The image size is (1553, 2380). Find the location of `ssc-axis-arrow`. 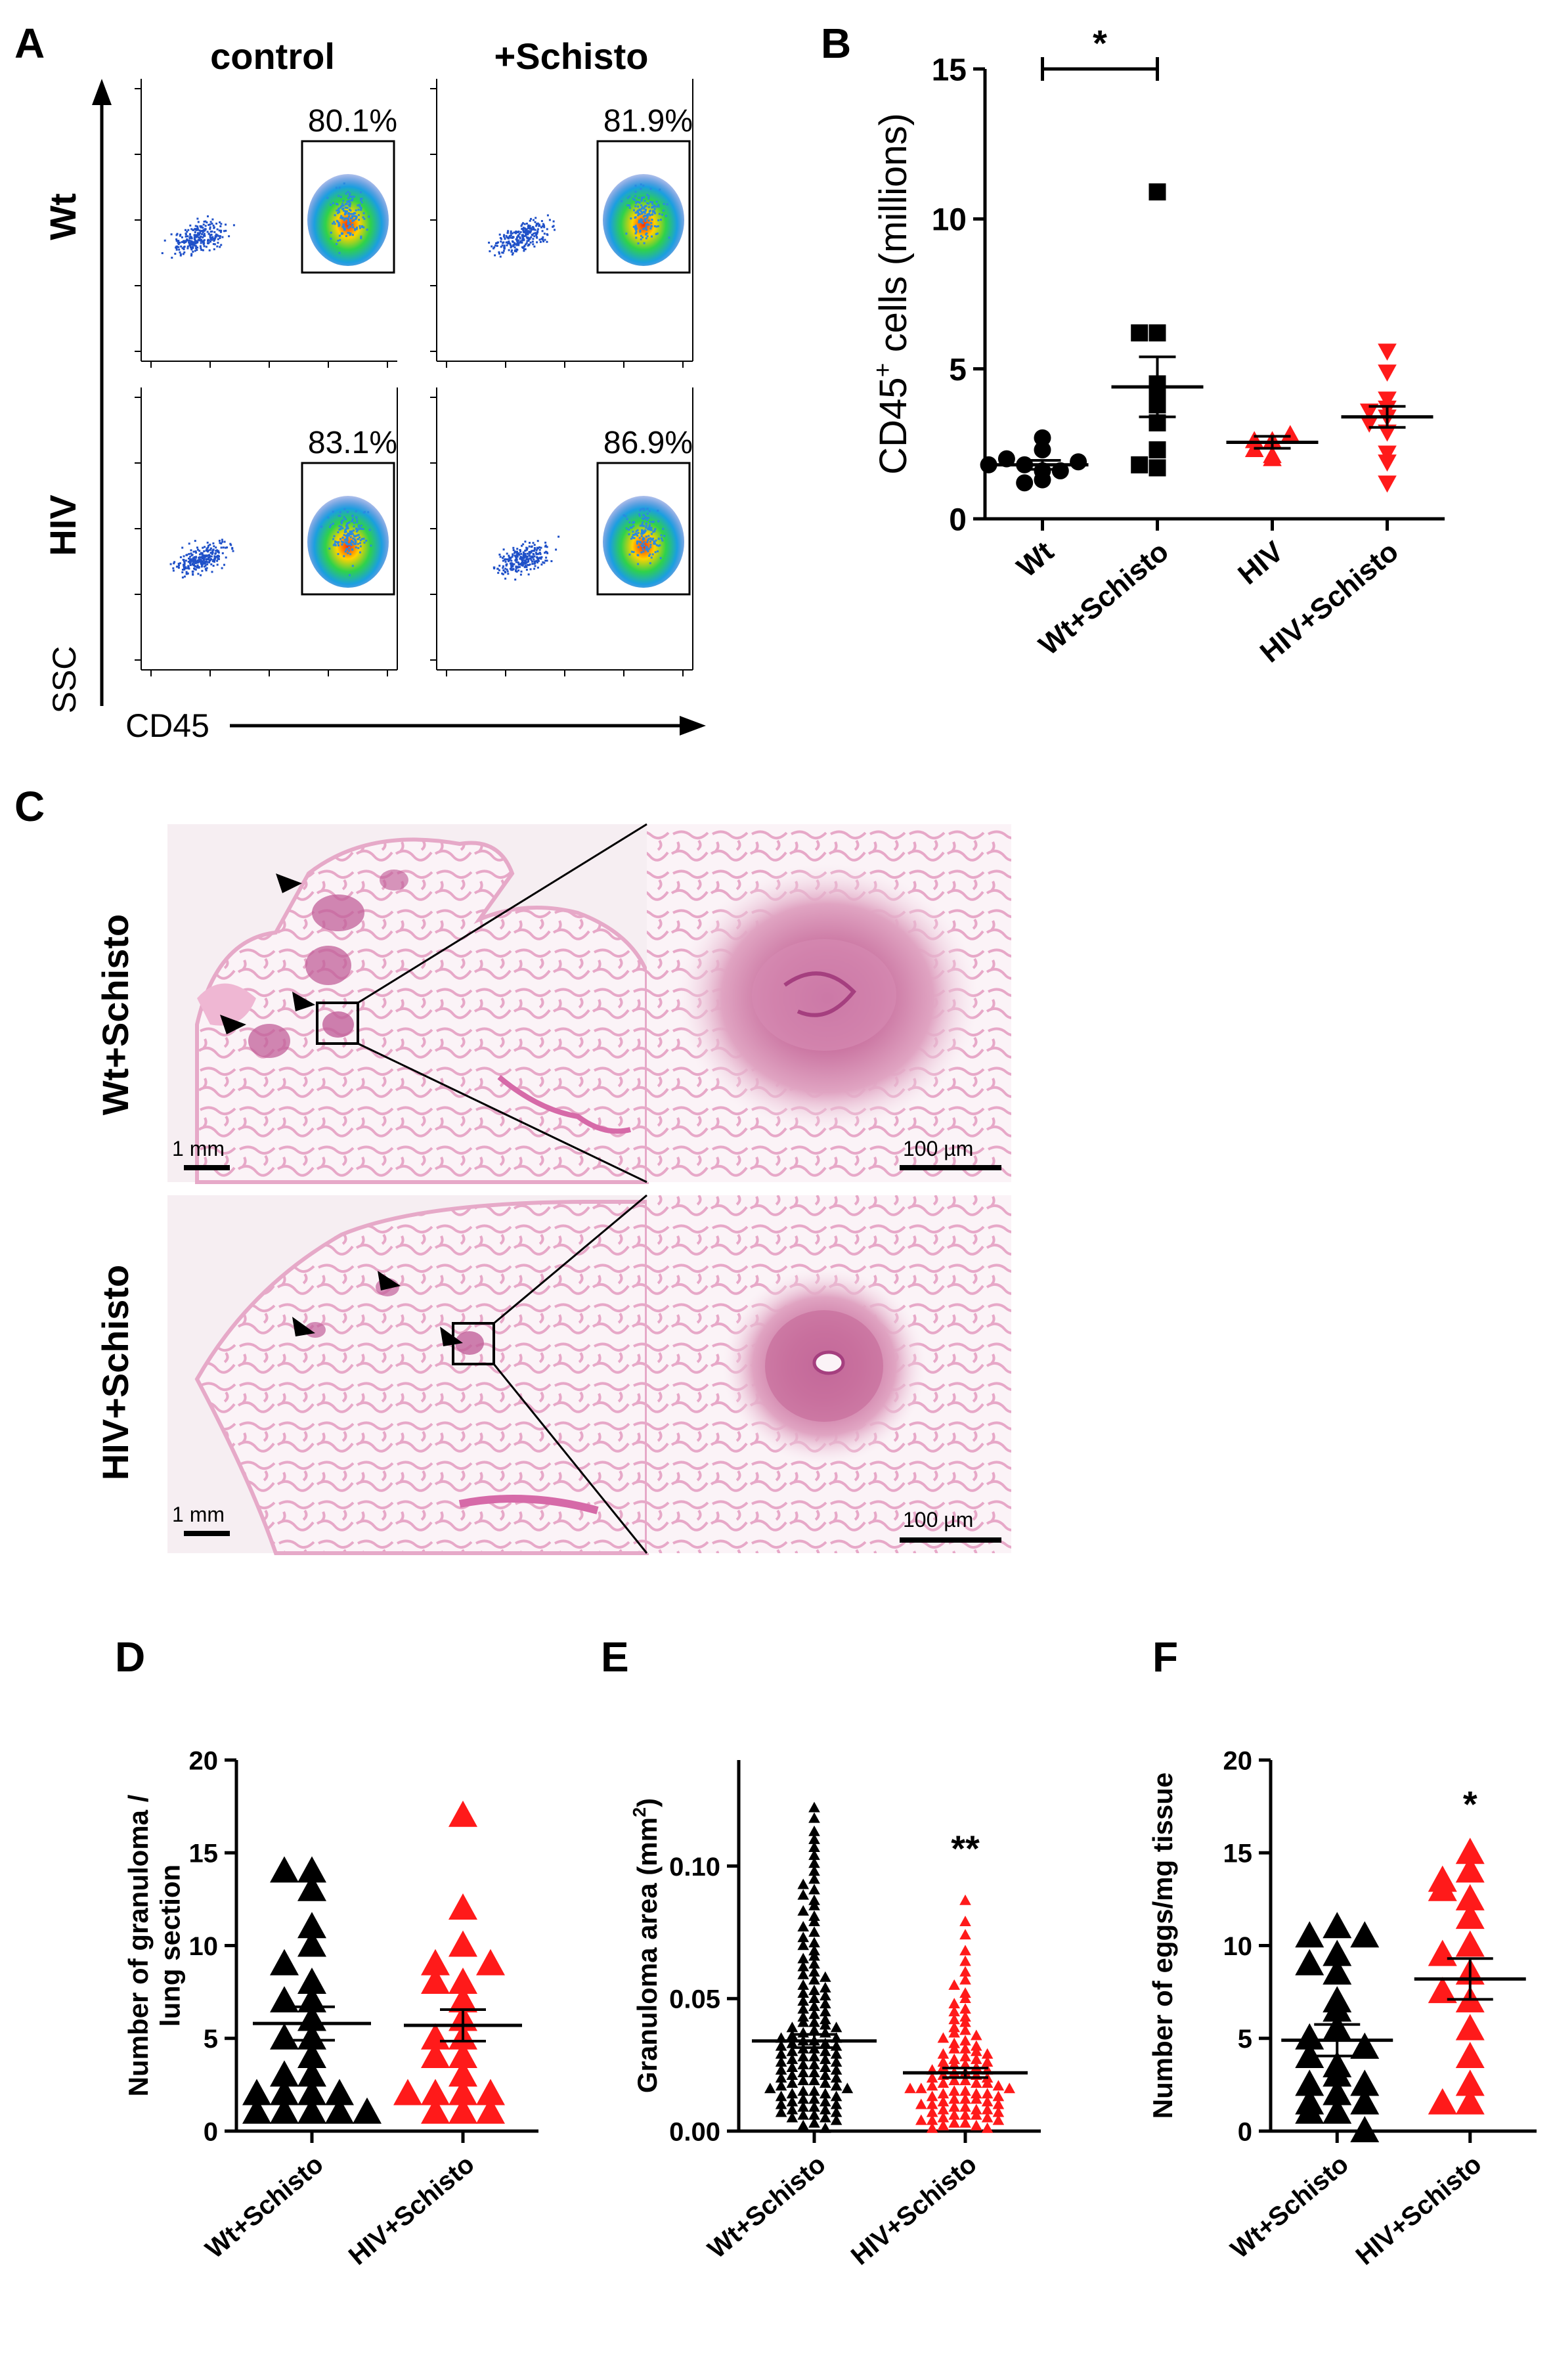

ssc-axis-arrow is located at coordinates (102, 92).